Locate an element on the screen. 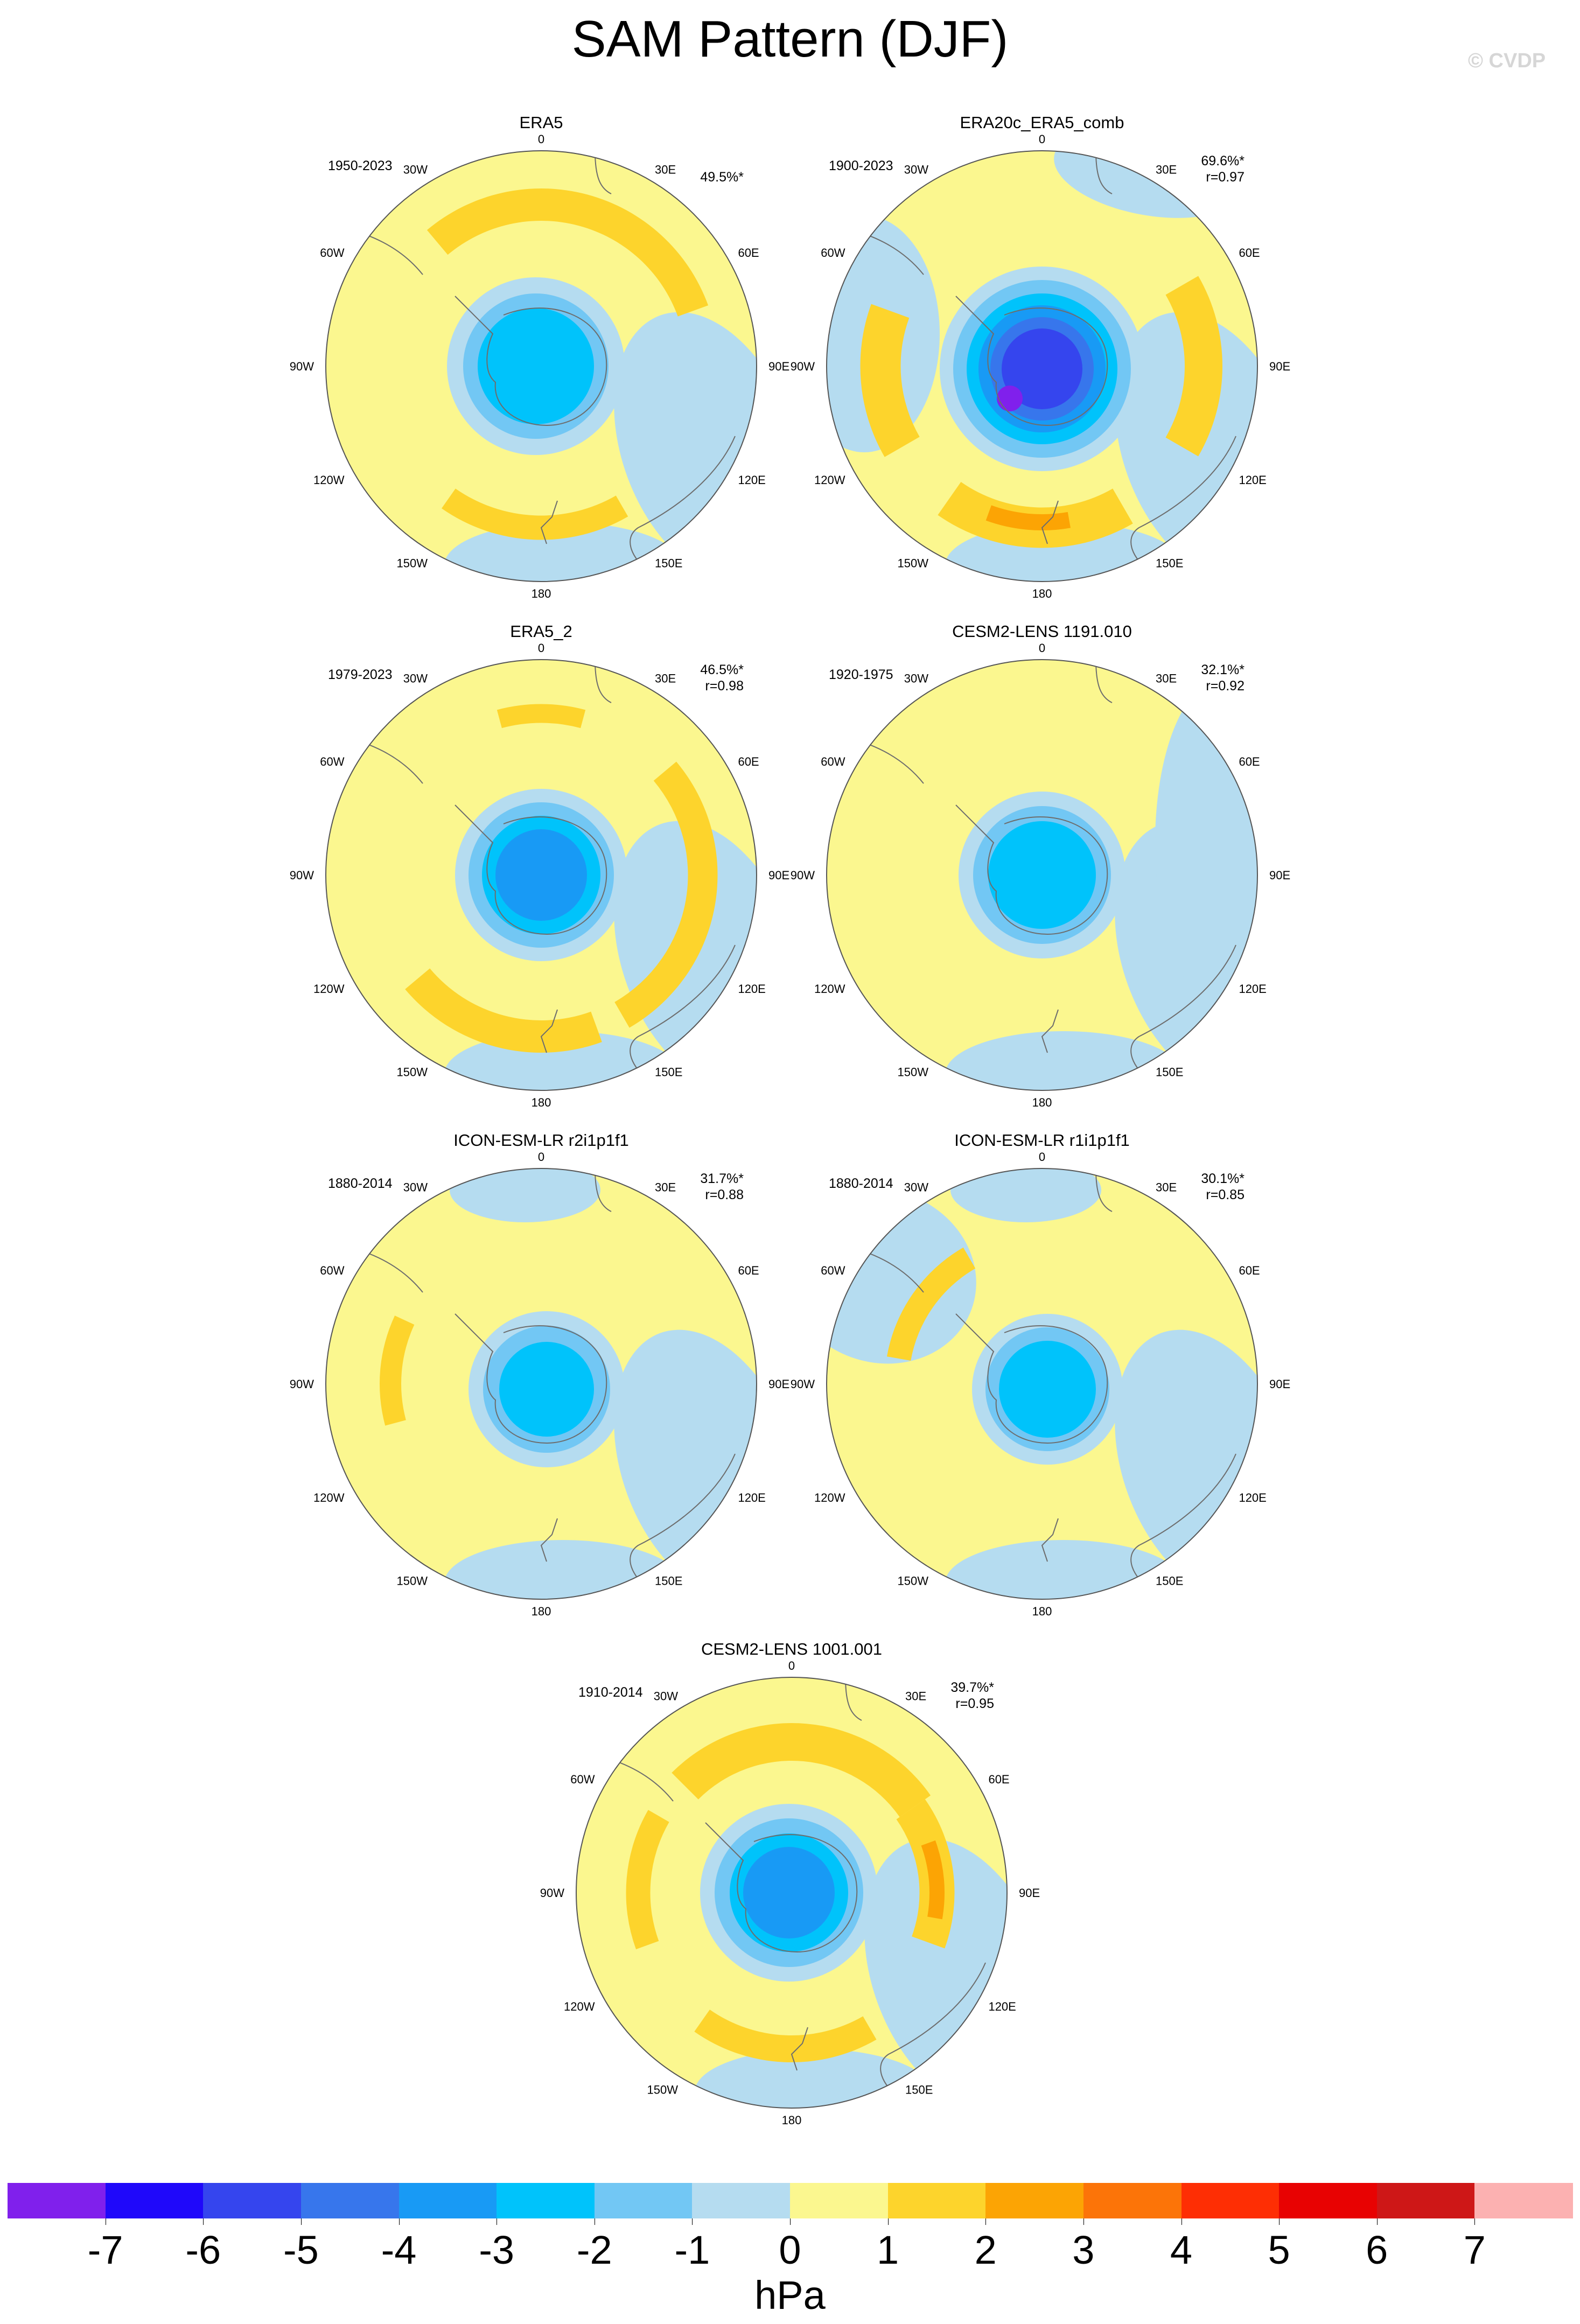  variance-explained: 39.7%* is located at coordinates (972, 1687).